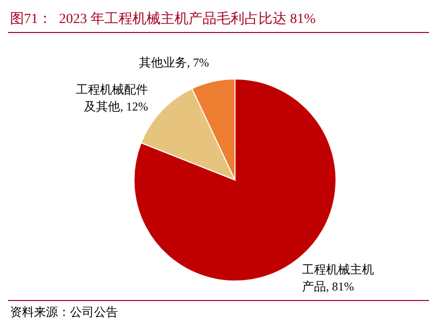 The width and height of the screenshot is (437, 332). Describe the element at coordinates (174, 62) in the screenshot. I see `slice-label: 其他业务, 7%` at that location.